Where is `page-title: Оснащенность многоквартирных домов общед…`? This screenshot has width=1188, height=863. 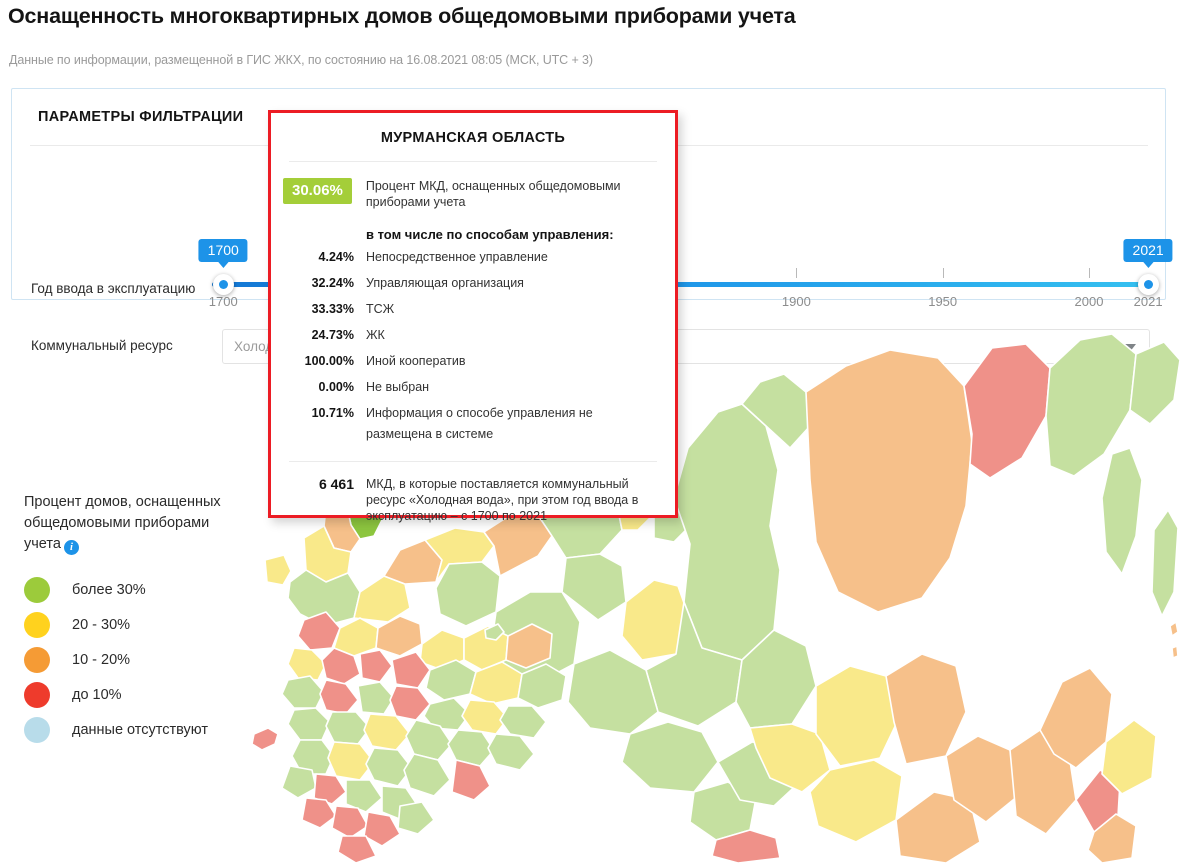 page-title: Оснащенность многоквартирных домов общед… is located at coordinates (402, 16).